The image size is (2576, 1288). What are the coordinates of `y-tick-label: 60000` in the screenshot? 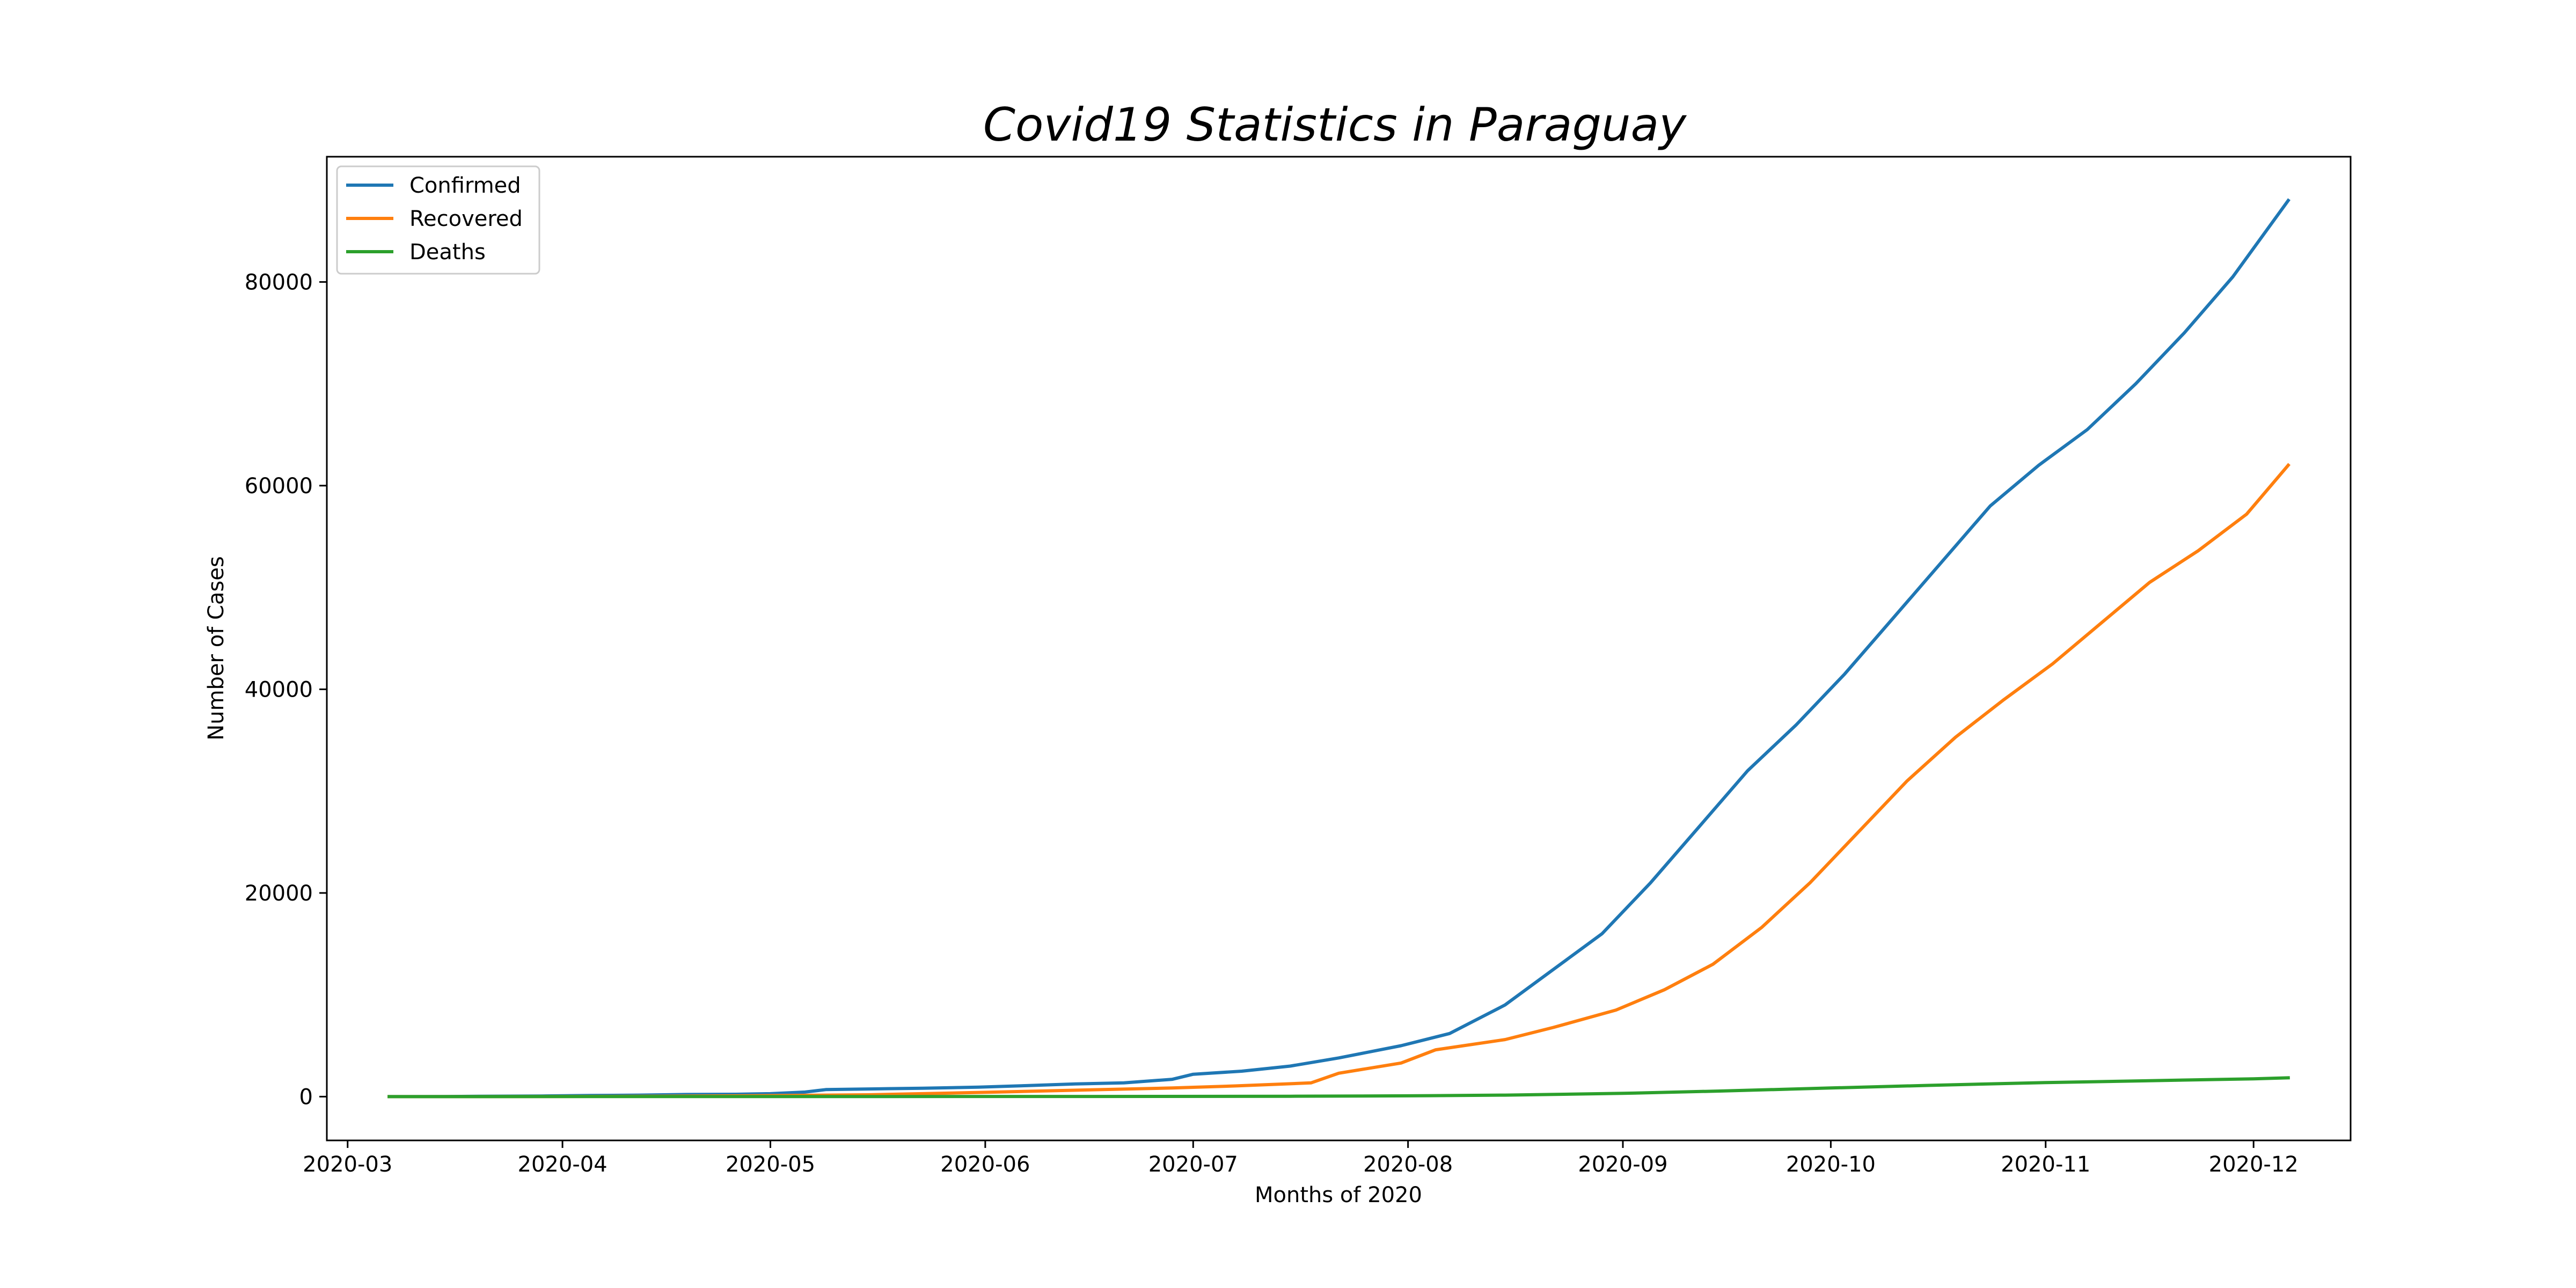 It's located at (279, 486).